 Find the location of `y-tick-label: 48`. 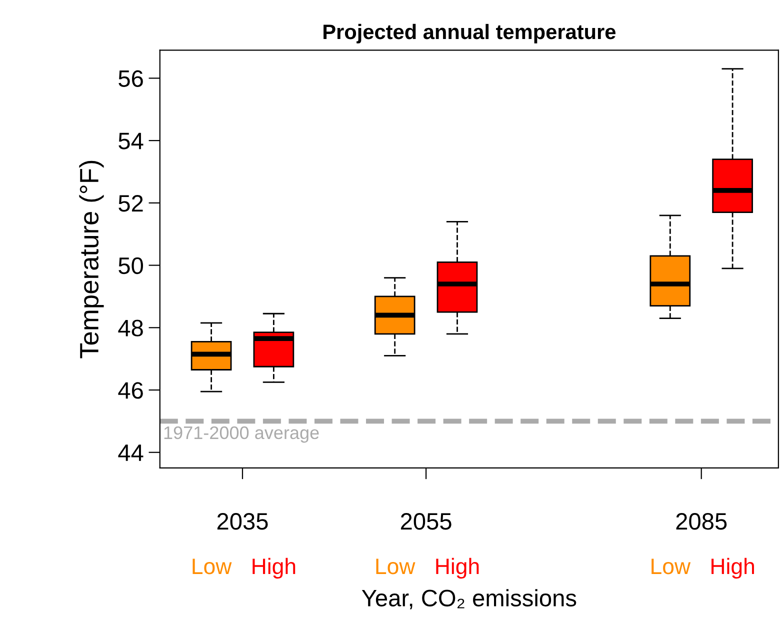

y-tick-label: 48 is located at coordinates (130, 328).